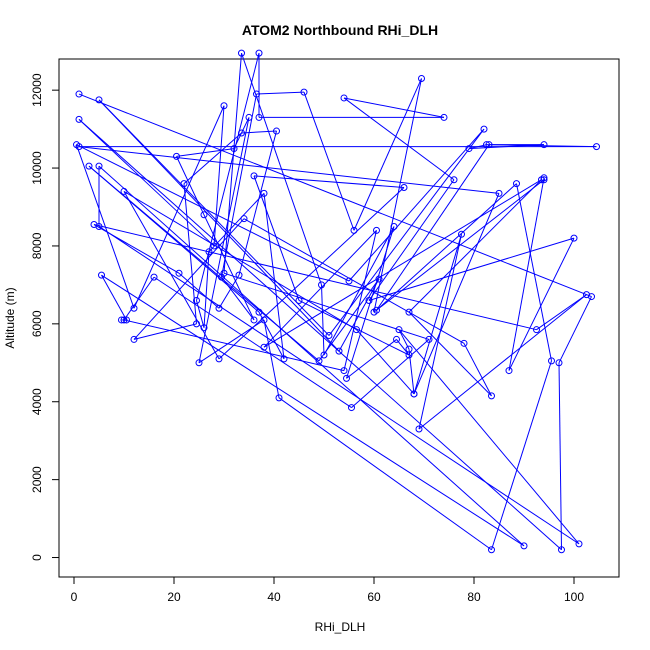  I want to click on x-tick-label: 0, so click(74, 597).